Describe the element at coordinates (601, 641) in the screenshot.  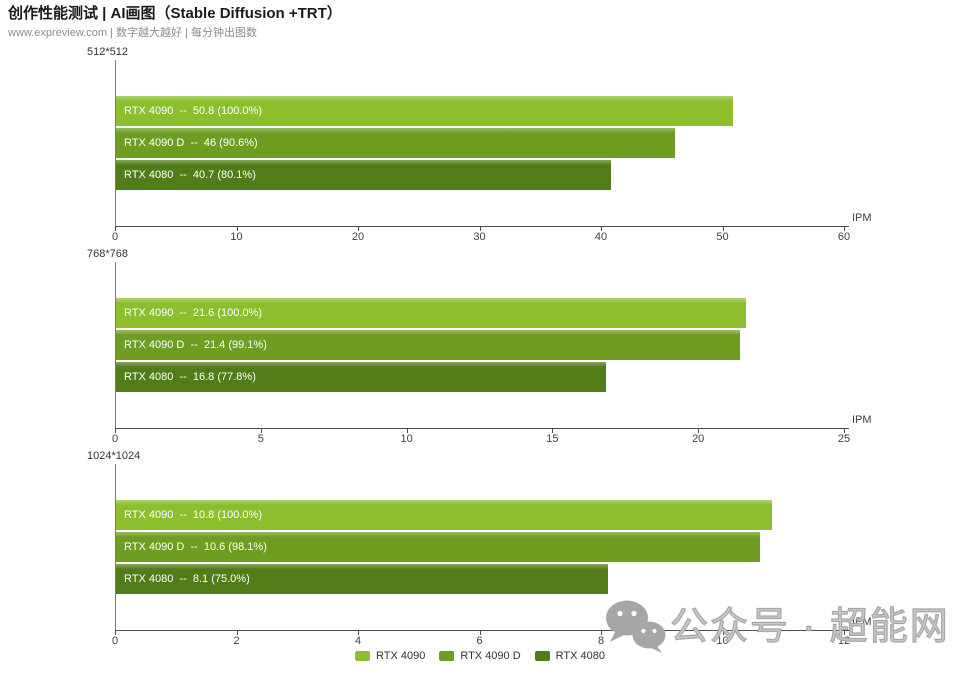
I see `x-tick-label: 8` at that location.